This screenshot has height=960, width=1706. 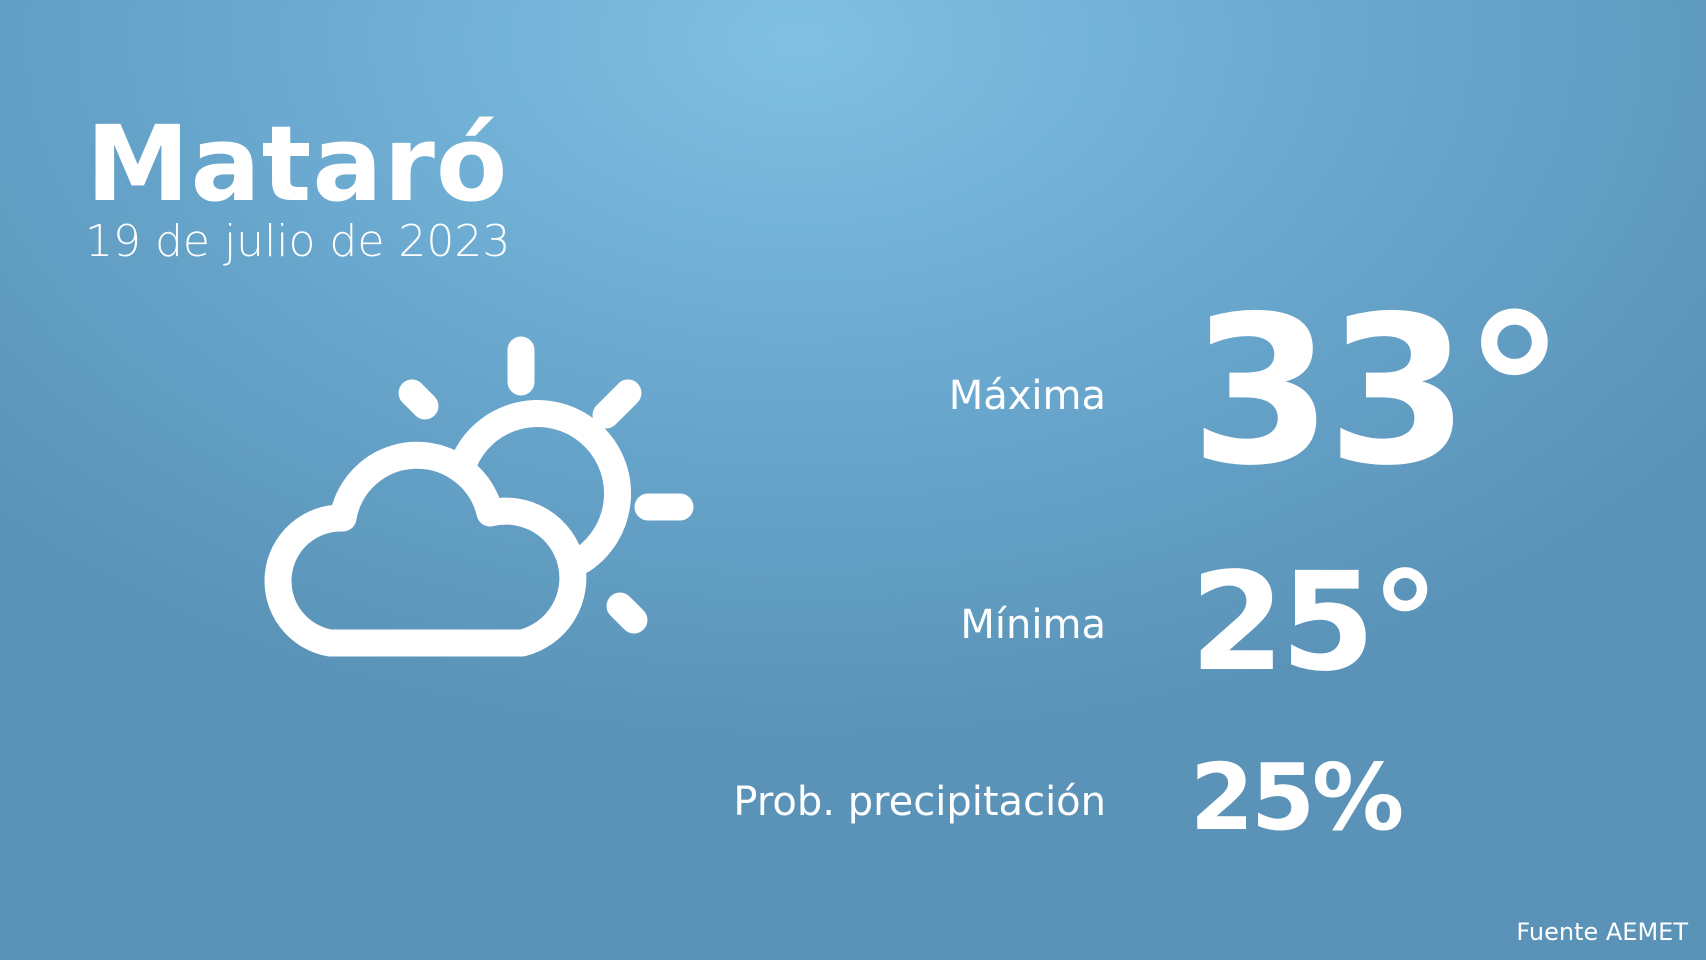 What do you see at coordinates (1314, 623) in the screenshot?
I see `min-temp-value: 25°` at bounding box center [1314, 623].